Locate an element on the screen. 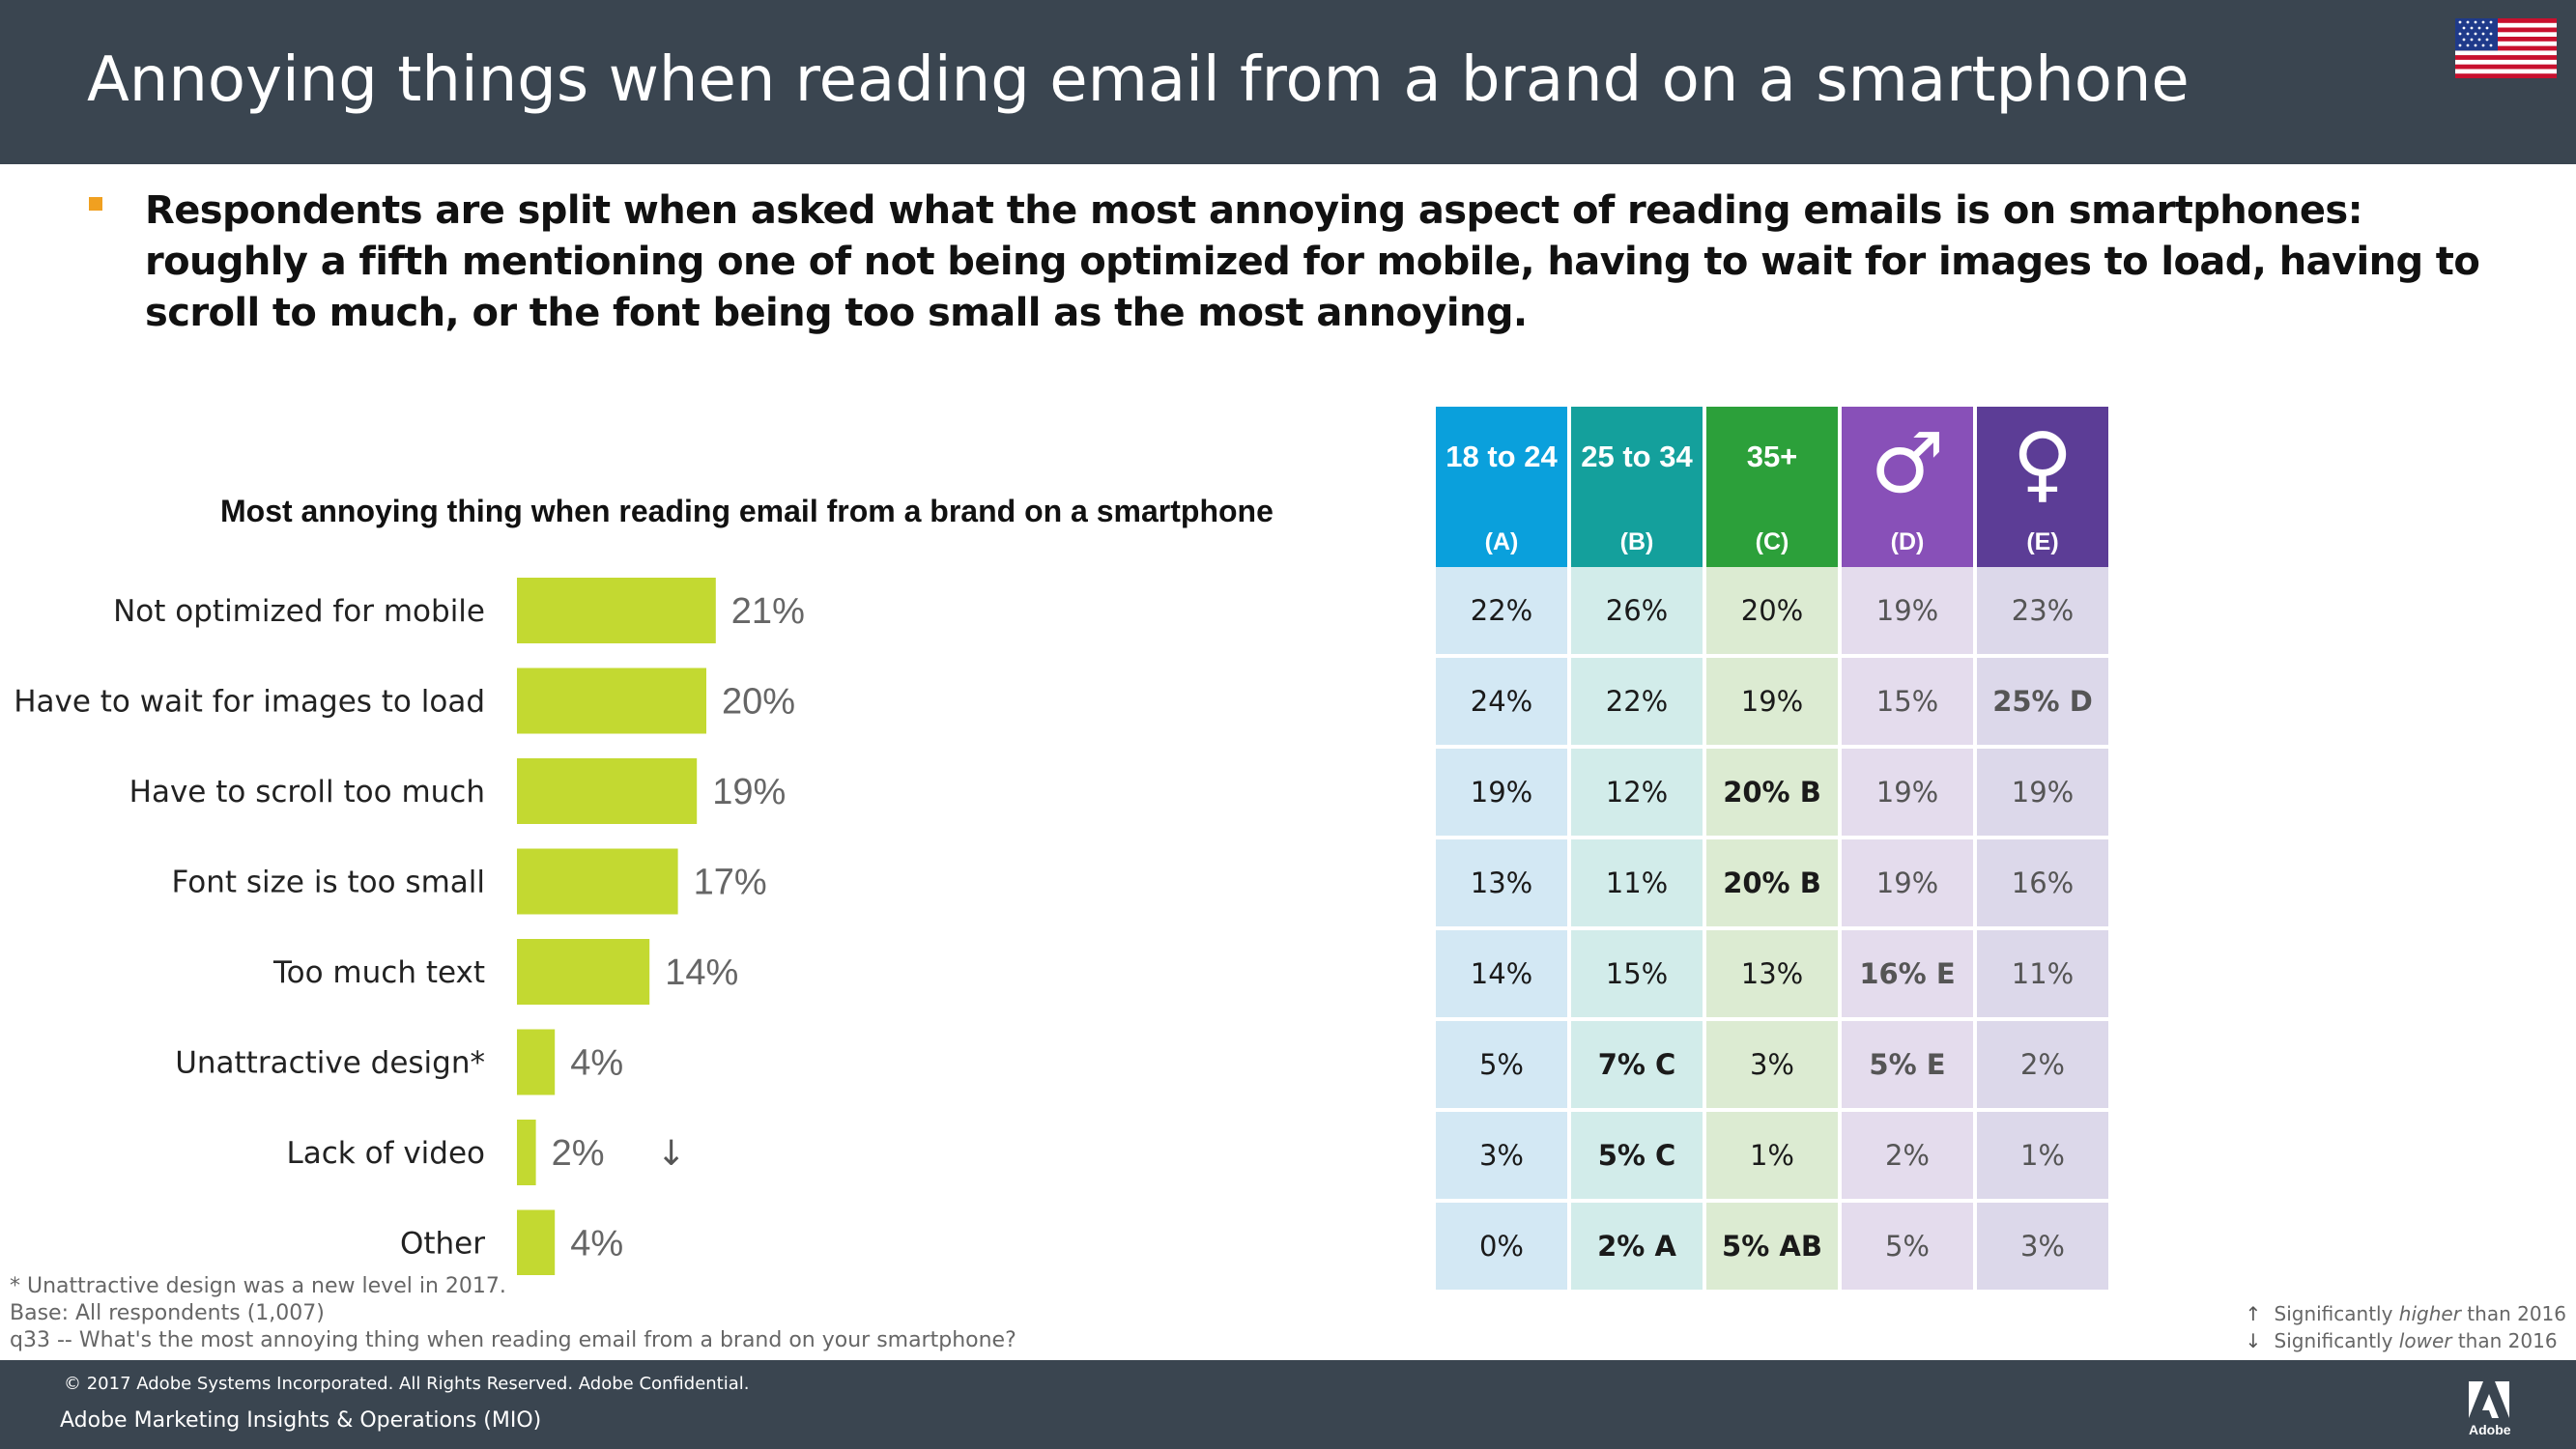 This screenshot has height=1449, width=2576. table-cell: 20% is located at coordinates (1772, 612).